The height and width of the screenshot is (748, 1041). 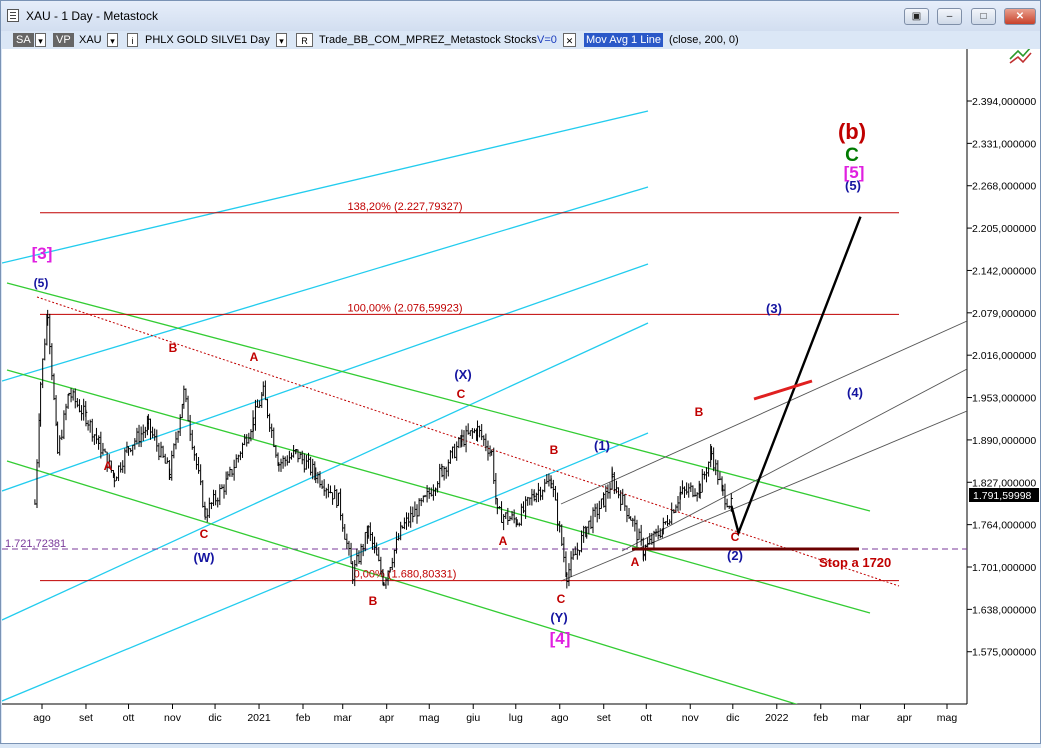 What do you see at coordinates (42, 253) in the screenshot?
I see `wave-label-1: [3]` at bounding box center [42, 253].